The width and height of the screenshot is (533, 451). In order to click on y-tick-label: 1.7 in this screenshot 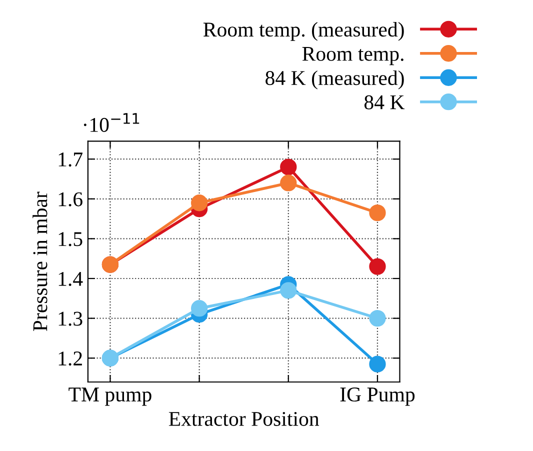, I will do `click(70, 159)`.